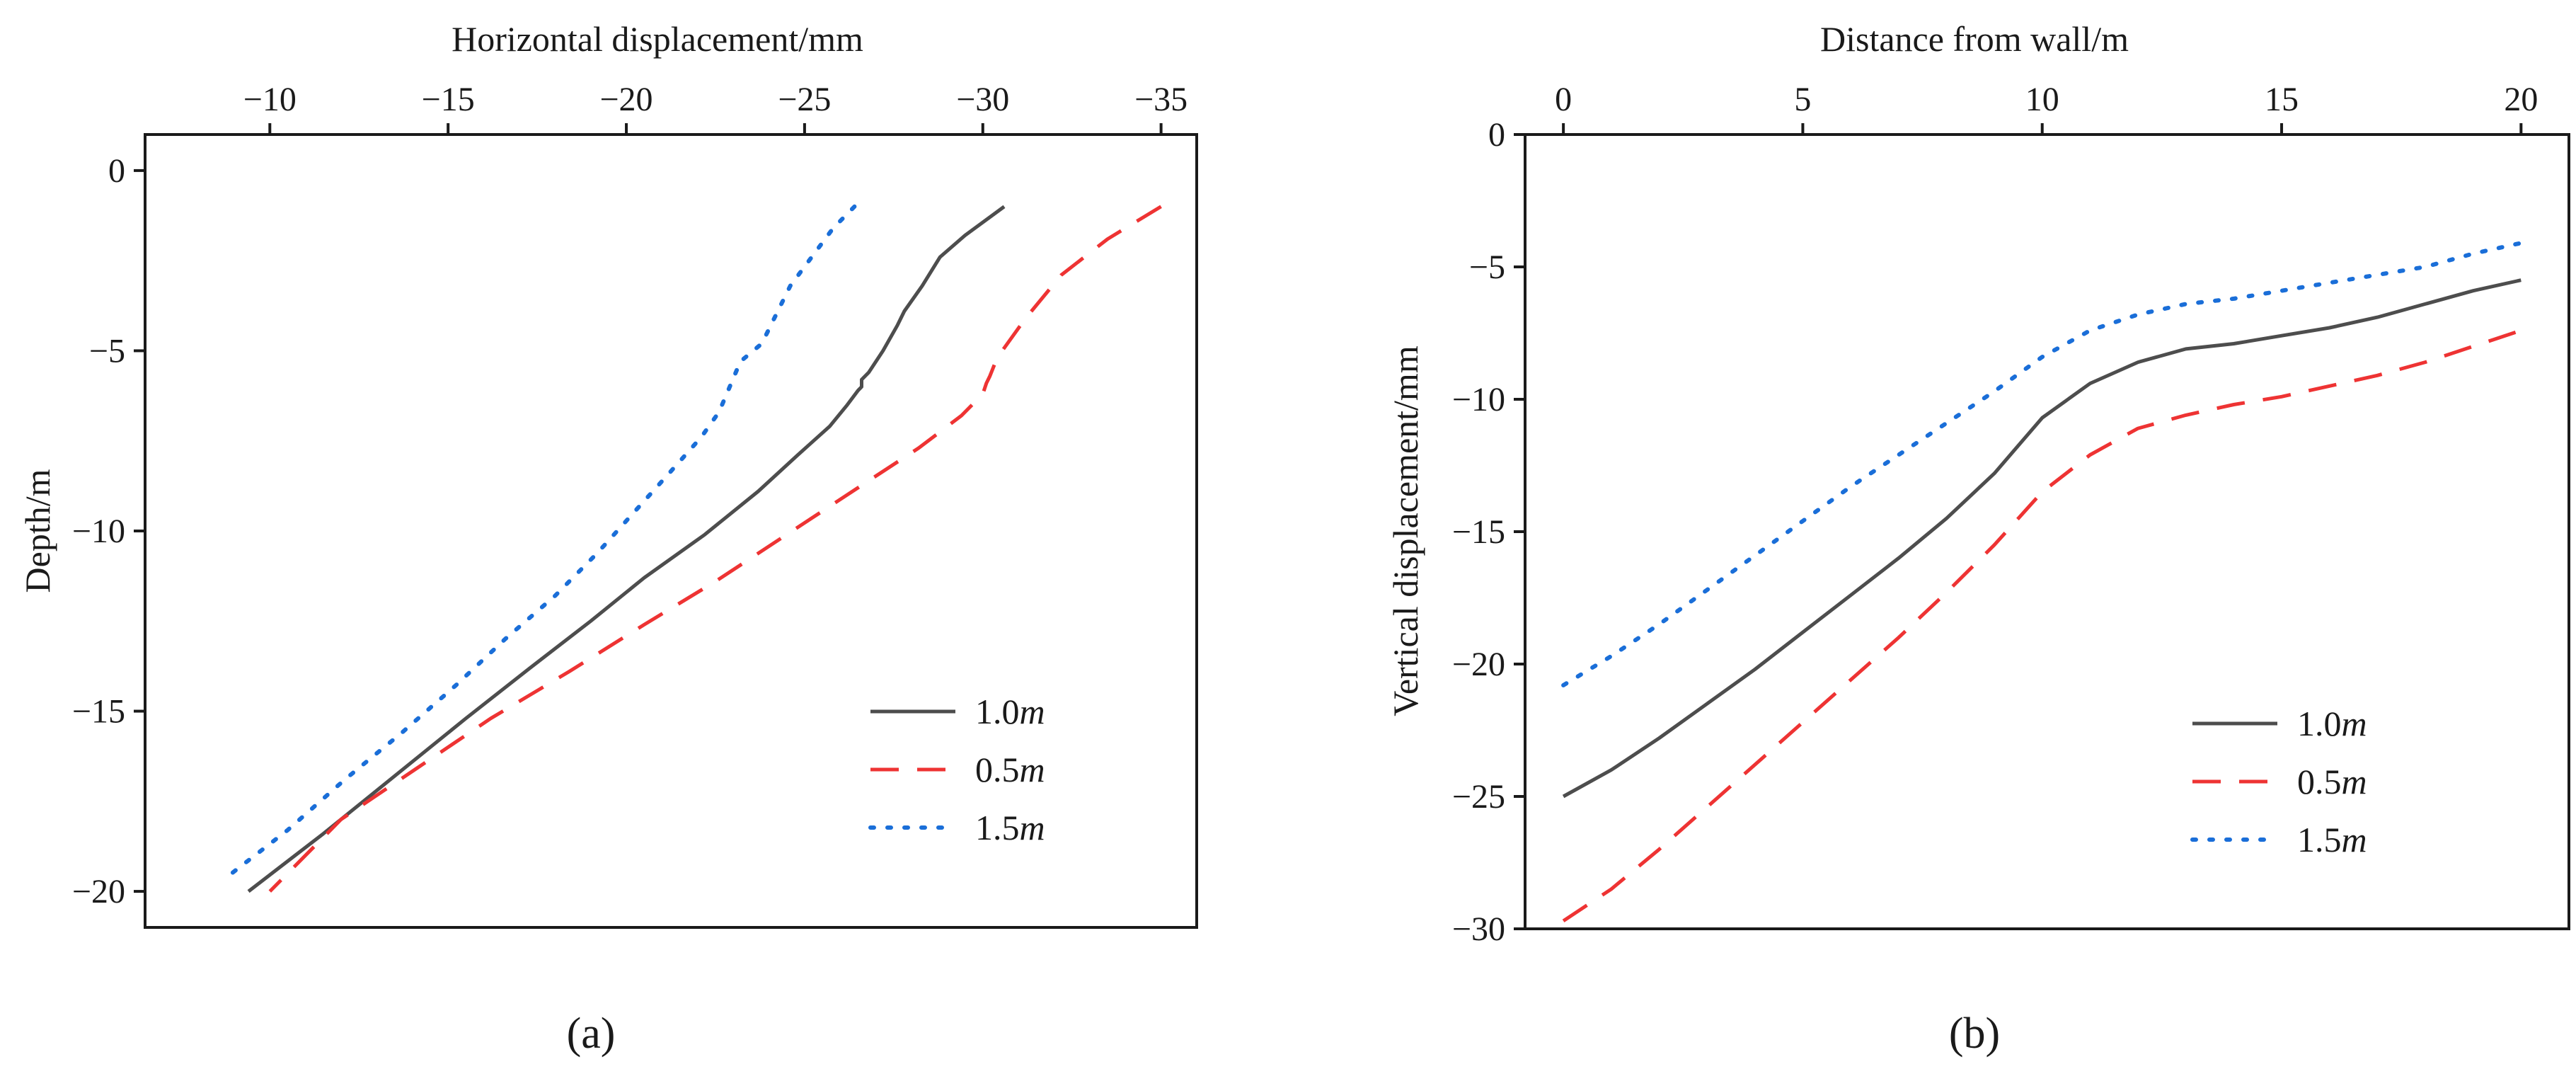 This screenshot has height=1069, width=2576. I want to click on panel-b-legend: 1.0m0.5m1.5m, so click(2279, 781).